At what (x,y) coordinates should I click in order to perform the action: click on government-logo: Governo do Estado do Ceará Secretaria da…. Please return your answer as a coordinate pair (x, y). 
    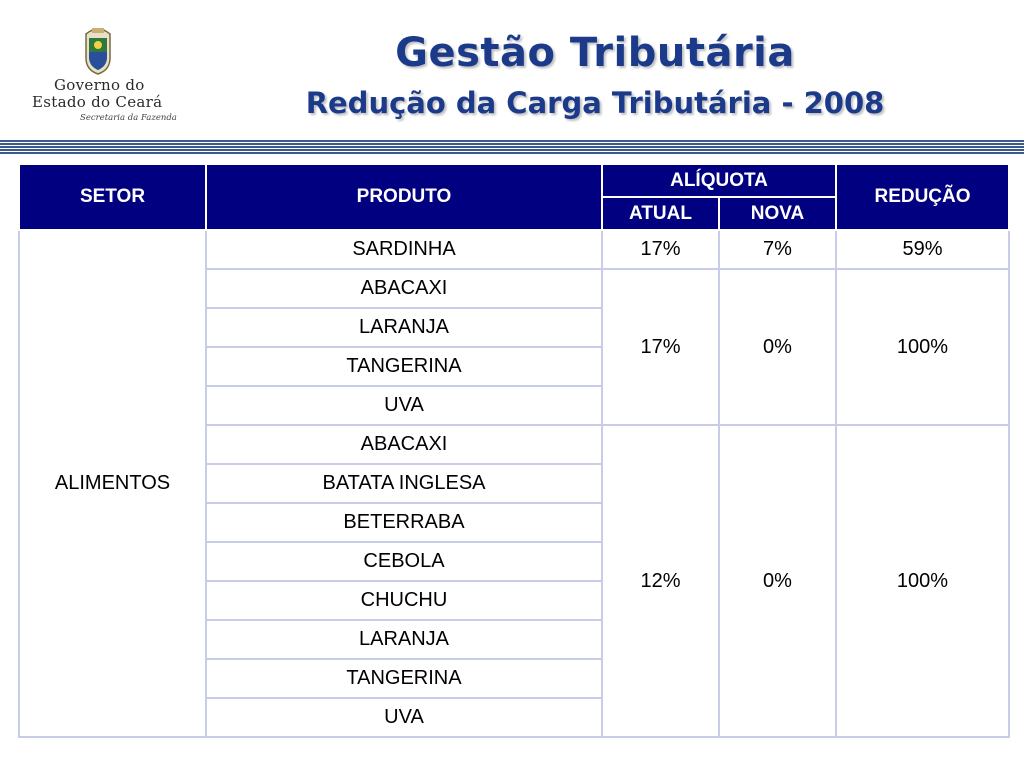
    Looking at the image, I should click on (102, 74).